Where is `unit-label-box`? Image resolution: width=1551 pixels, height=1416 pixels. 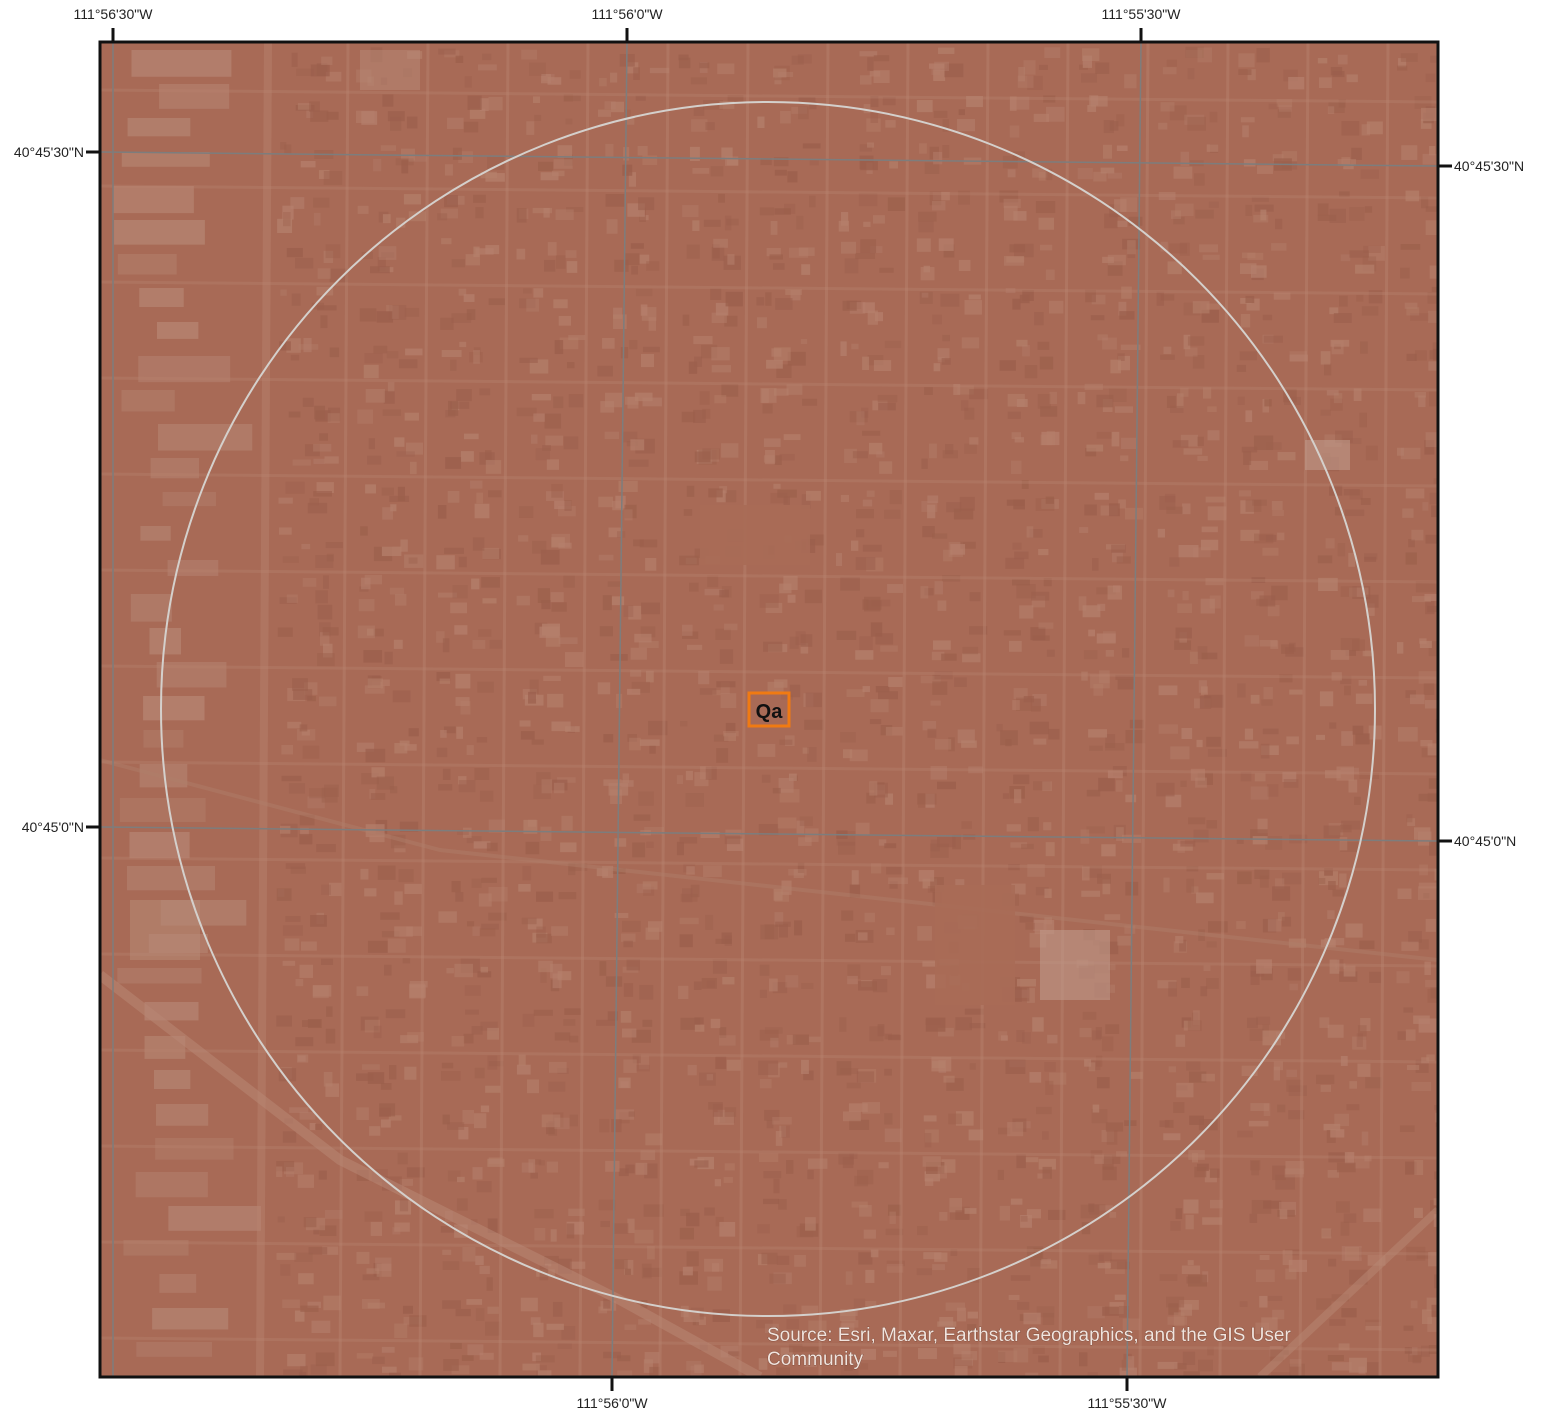 unit-label-box is located at coordinates (769, 709).